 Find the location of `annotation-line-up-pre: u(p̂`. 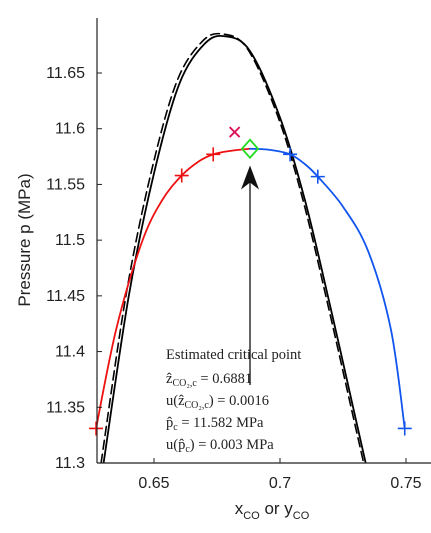

annotation-line-up-pre: u(p̂ is located at coordinates (175, 445).